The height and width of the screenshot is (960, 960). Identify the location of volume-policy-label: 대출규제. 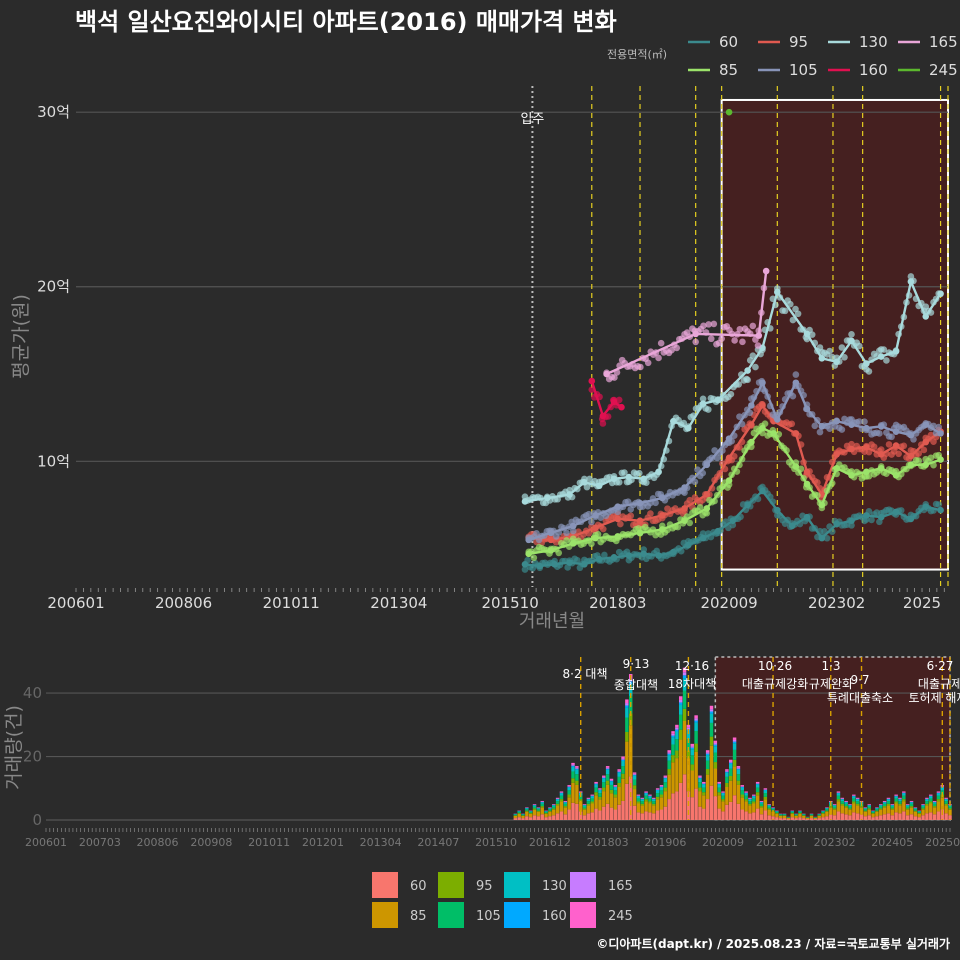
(939, 684).